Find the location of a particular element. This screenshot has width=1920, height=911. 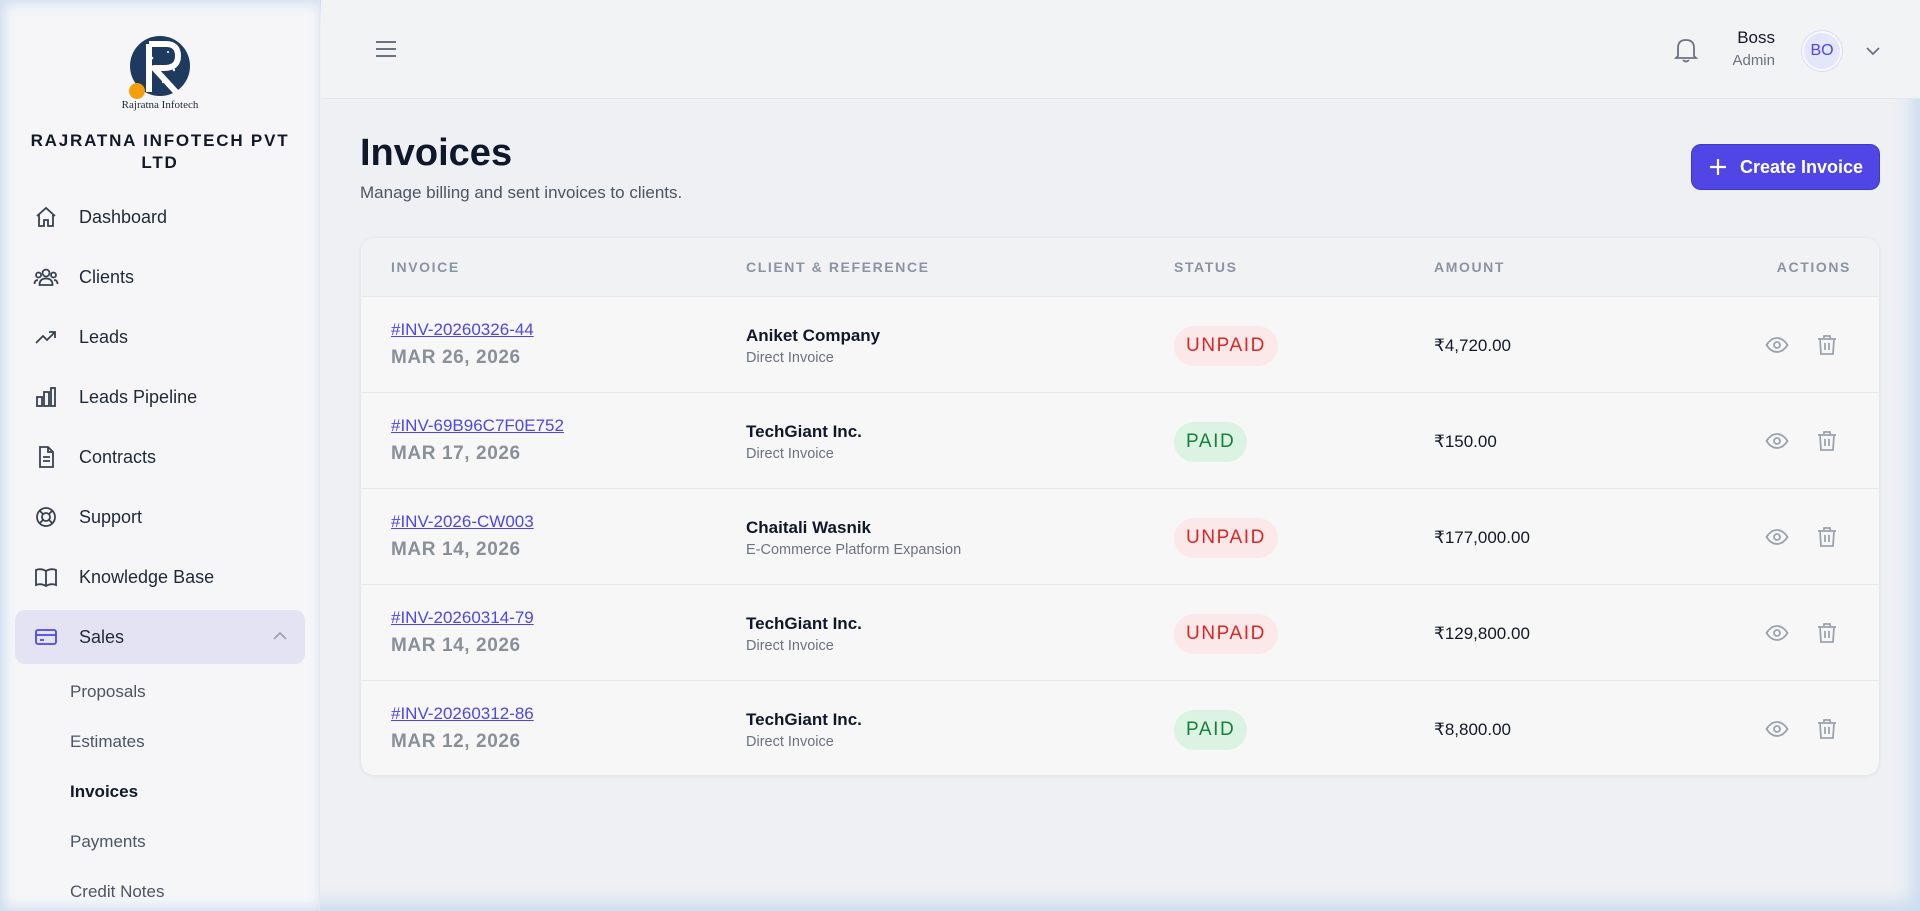

column-header-invoice: INVOICE is located at coordinates (425, 267).